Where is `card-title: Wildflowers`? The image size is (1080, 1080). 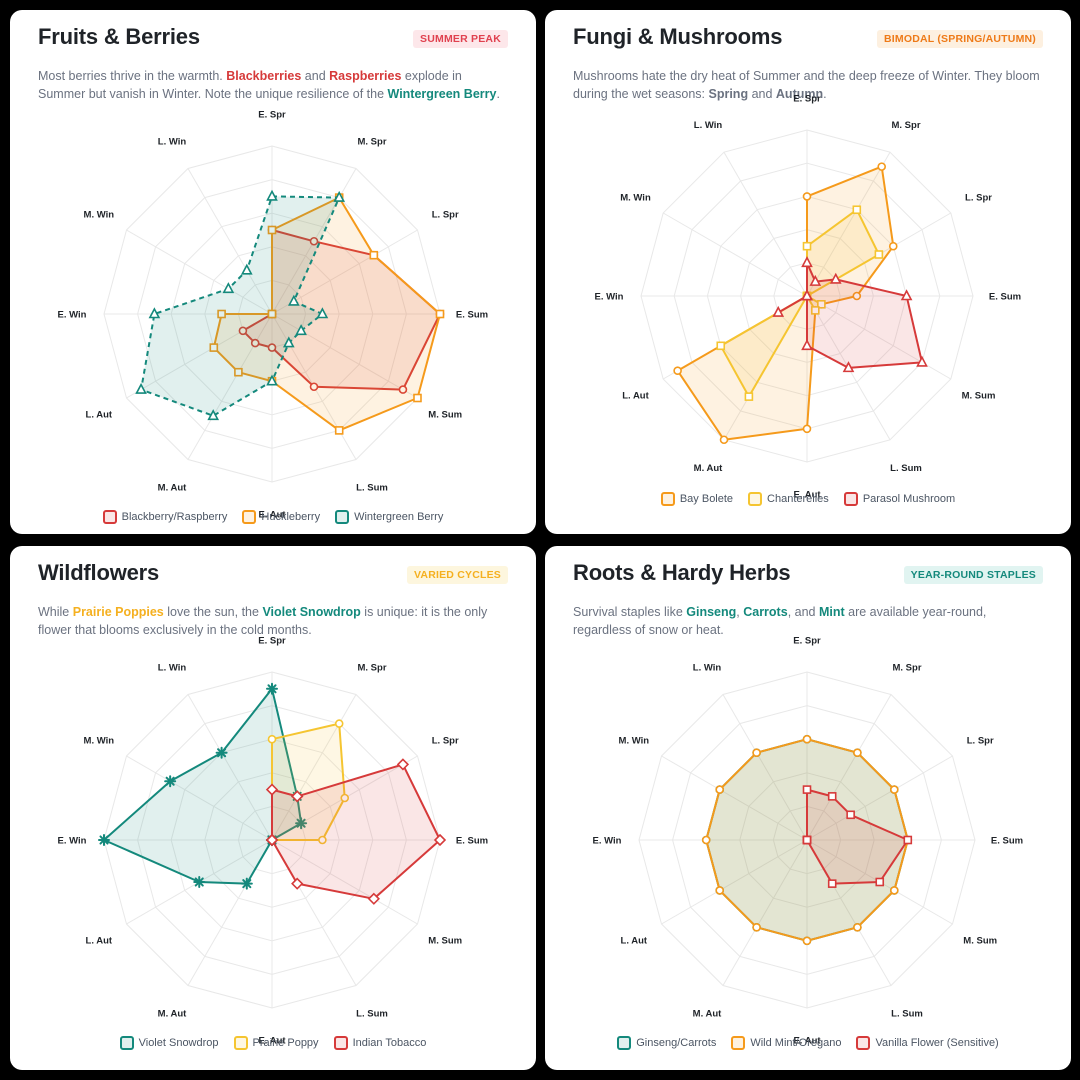
card-title: Wildflowers is located at coordinates (99, 572).